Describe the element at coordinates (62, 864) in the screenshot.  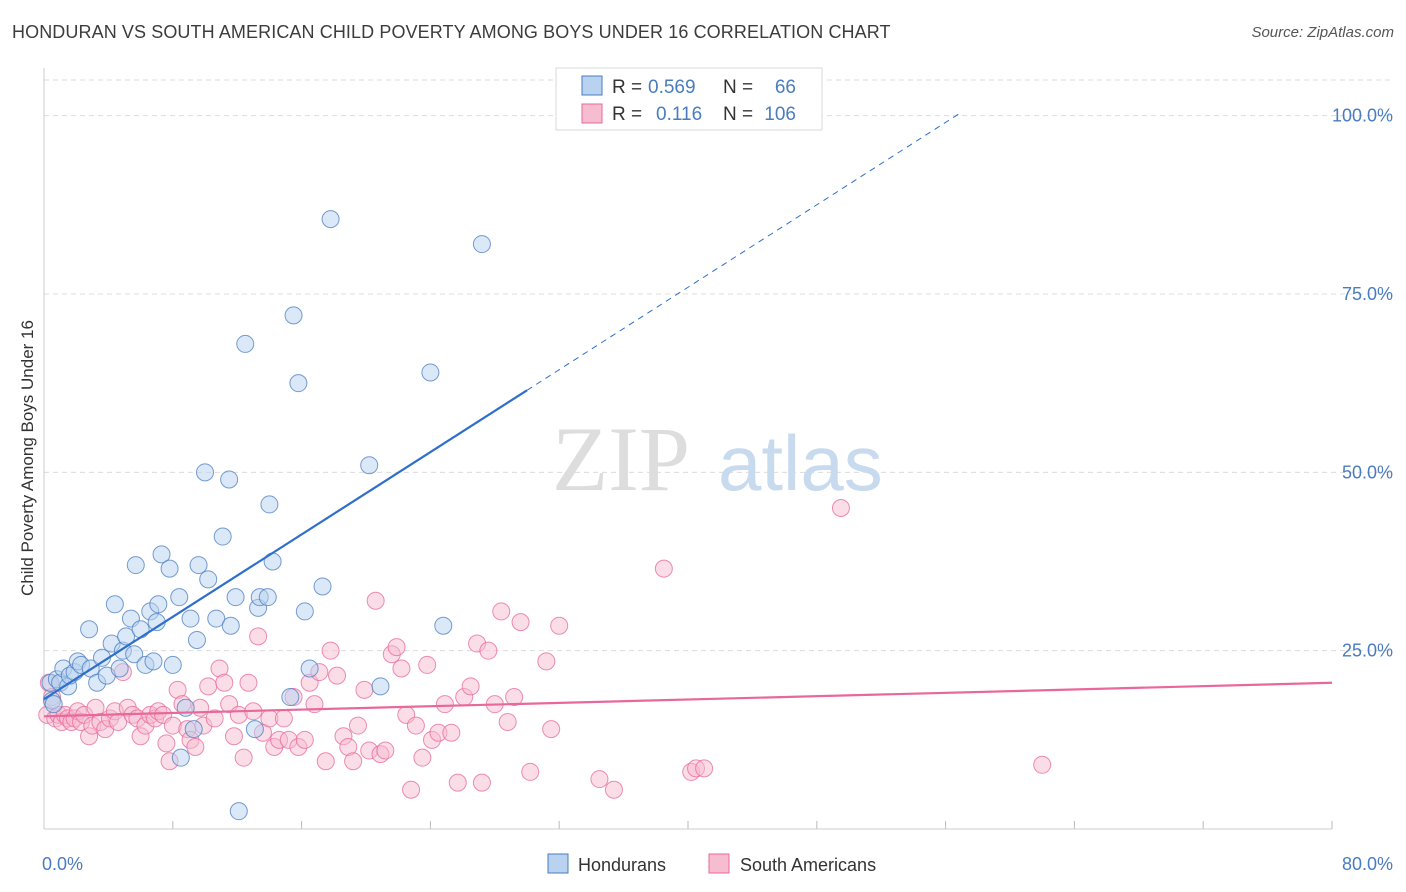
I see `x-tick-label-0: 0.0%` at that location.